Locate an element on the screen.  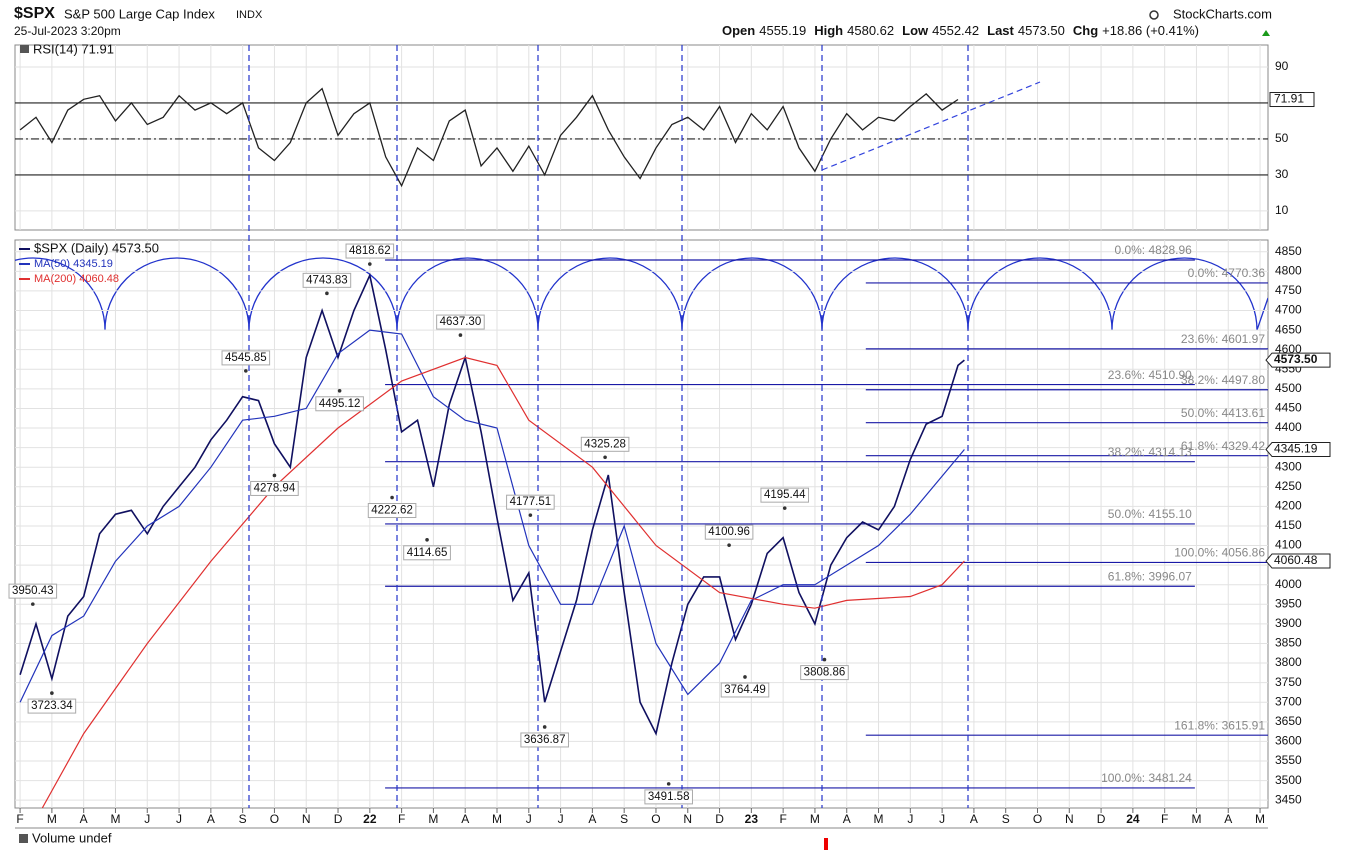
annotation-label: 4743.83 is located at coordinates (327, 280).